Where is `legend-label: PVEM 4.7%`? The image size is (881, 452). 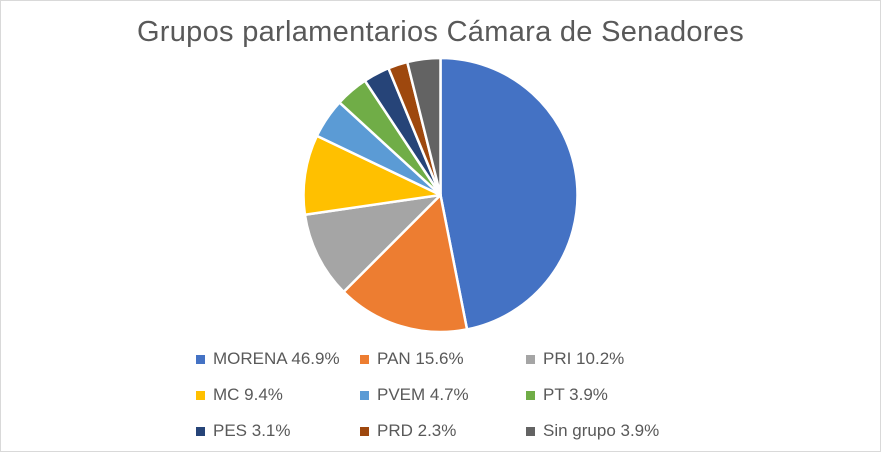 legend-label: PVEM 4.7% is located at coordinates (423, 394).